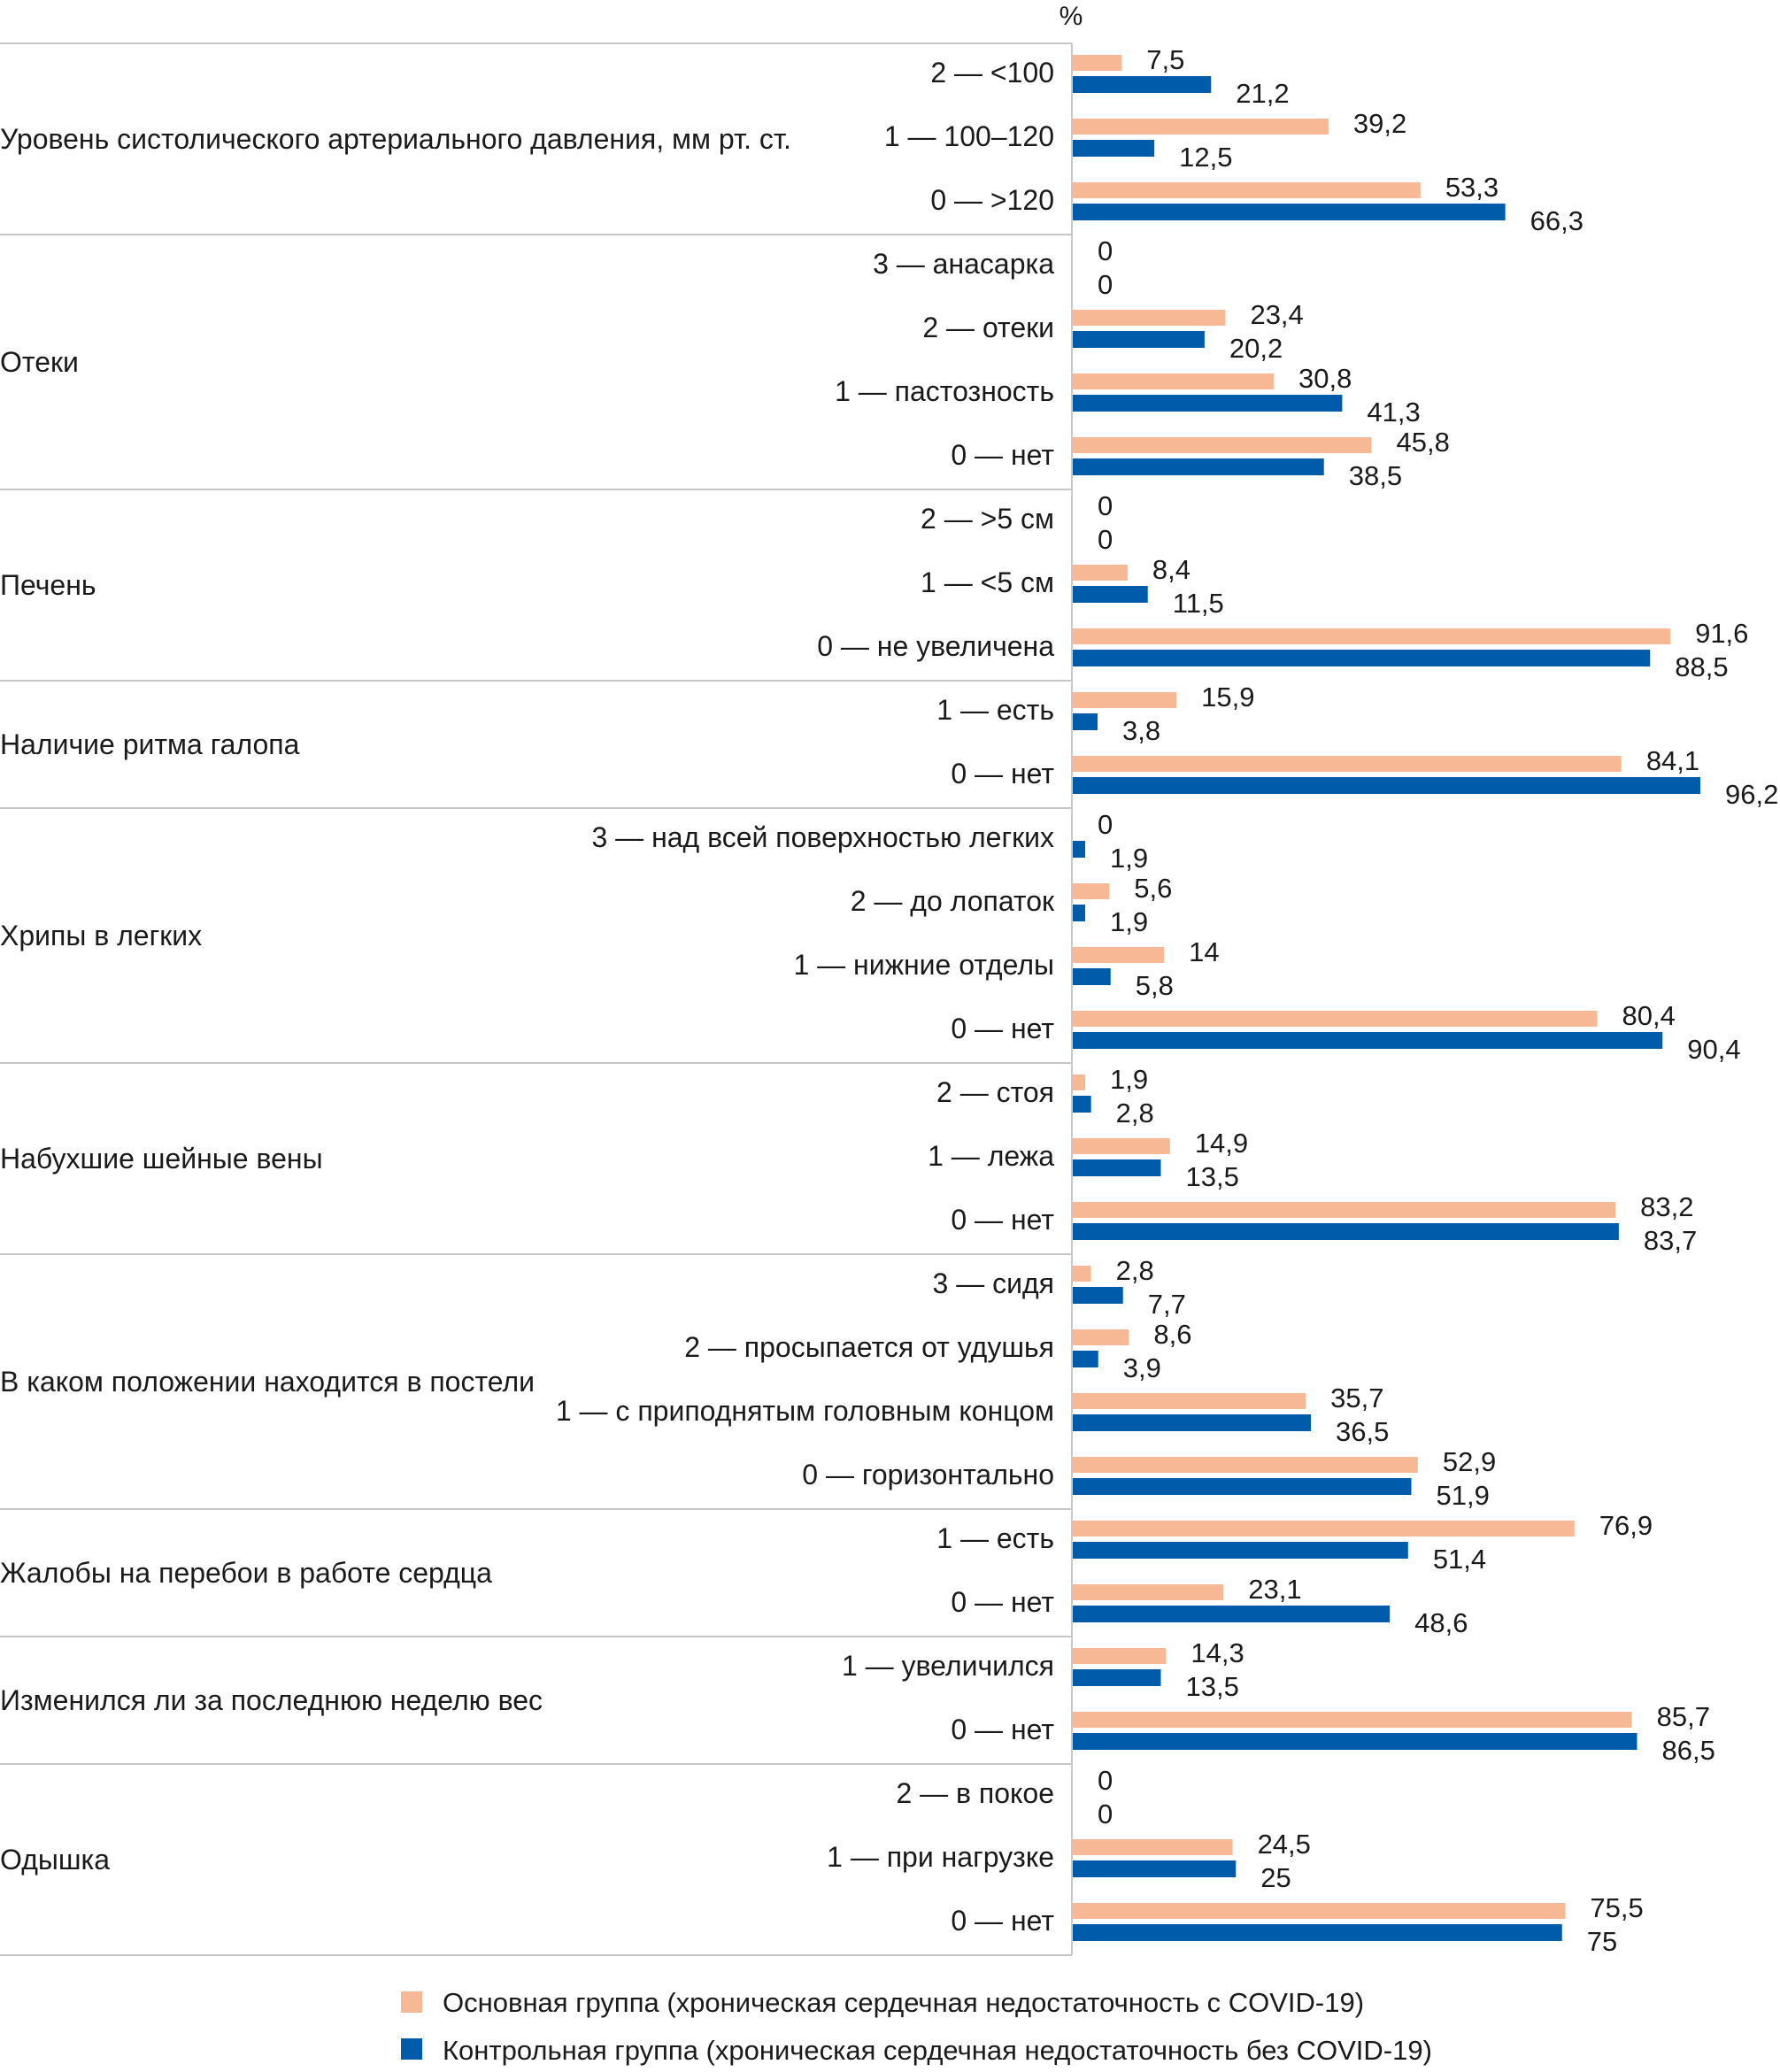  What do you see at coordinates (1204, 951) in the screenshot?
I see `value-label-main: 14` at bounding box center [1204, 951].